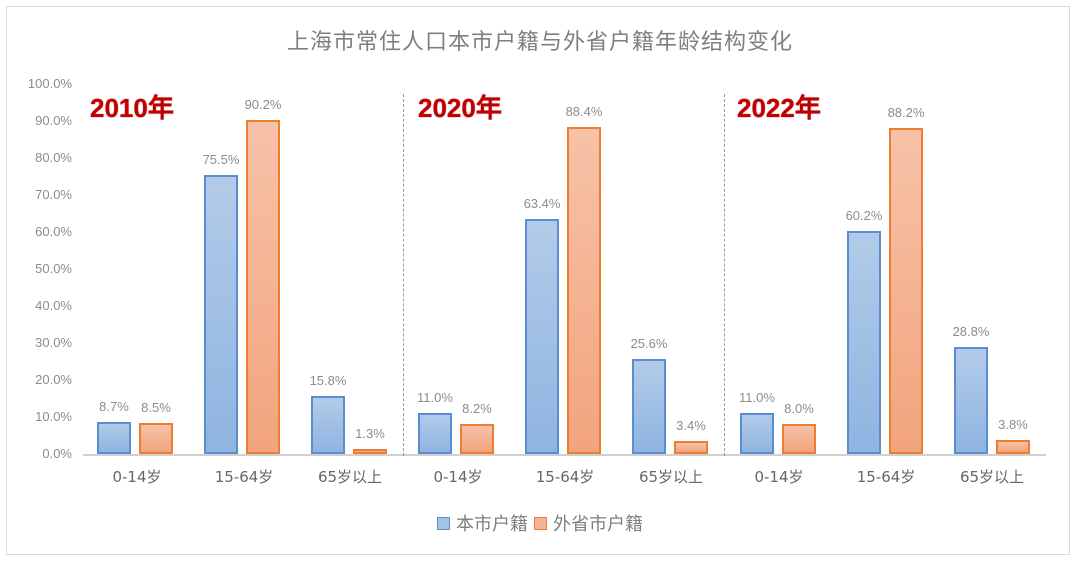  Describe the element at coordinates (799, 409) in the screenshot. I see `data-label: 8.0%` at that location.